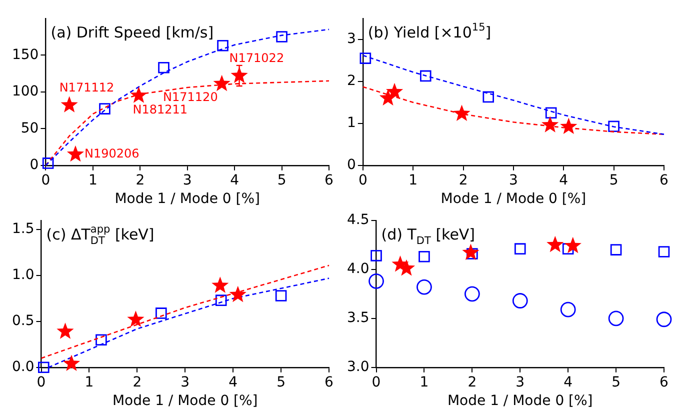 This screenshot has width=683, height=418. What do you see at coordinates (25, 54) in the screenshot?
I see `y-tick-label: 150` at bounding box center [25, 54].